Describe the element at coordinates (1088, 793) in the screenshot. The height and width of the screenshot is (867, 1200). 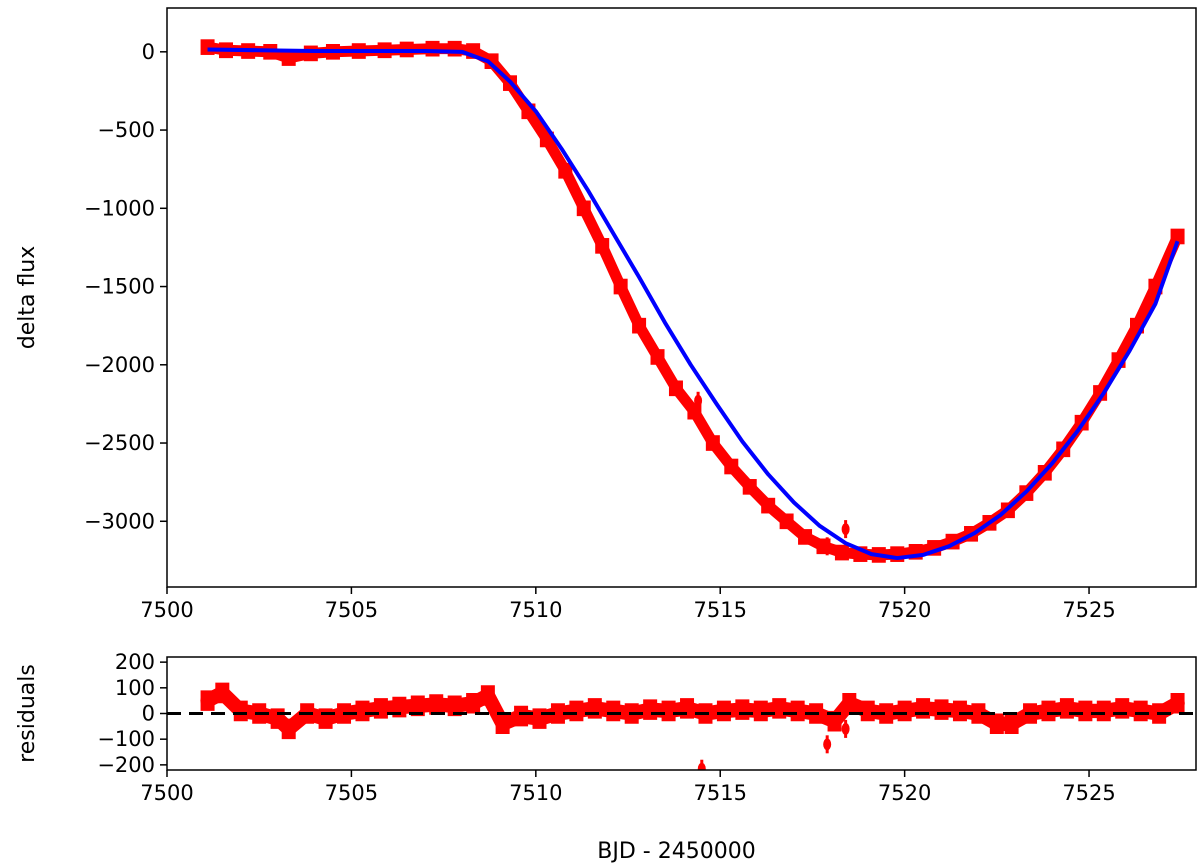
I see `residuals-x-tick-label: 7525` at that location.